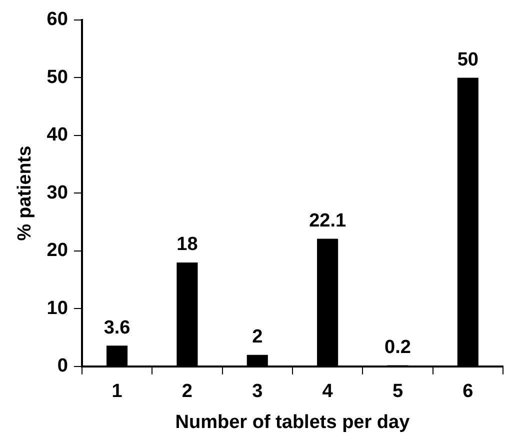 The width and height of the screenshot is (523, 441). I want to click on x-tick-label: 5, so click(398, 391).